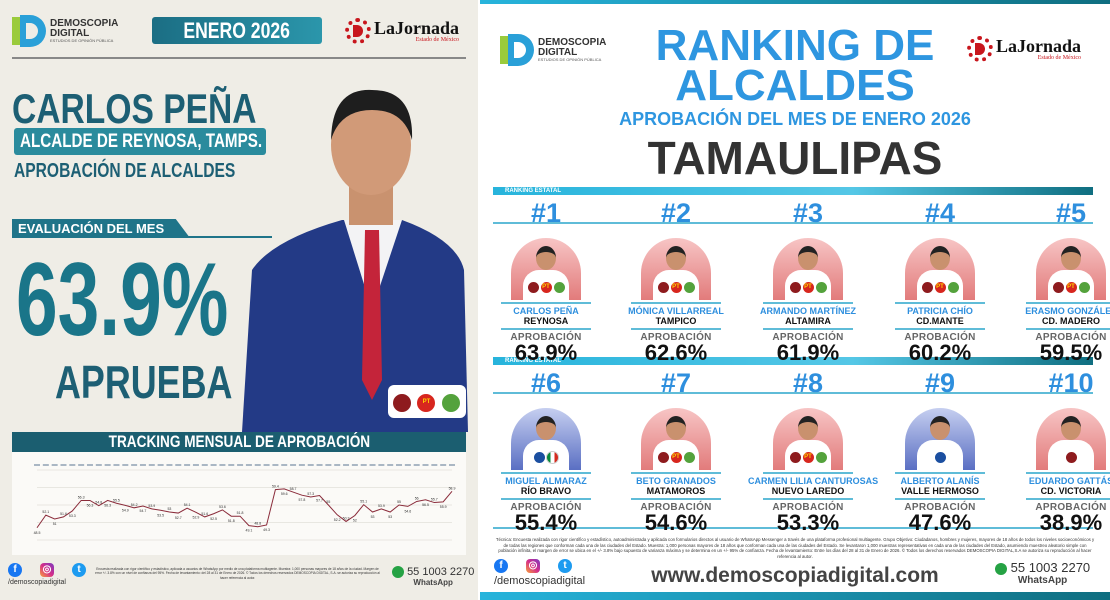 The height and width of the screenshot is (600, 1110). What do you see at coordinates (676, 352) in the screenshot?
I see `approval-value: 62.6%` at bounding box center [676, 352].